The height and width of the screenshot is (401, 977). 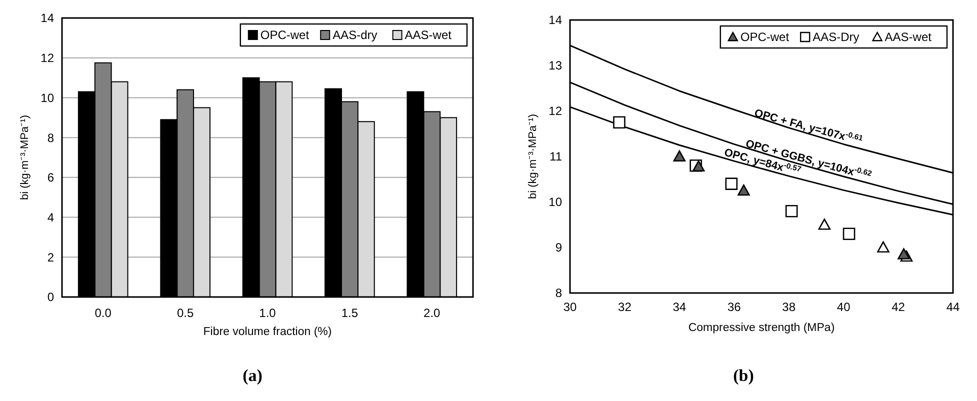 What do you see at coordinates (267, 332) in the screenshot?
I see `x-axis-title: Fibre volume fraction (%)` at bounding box center [267, 332].